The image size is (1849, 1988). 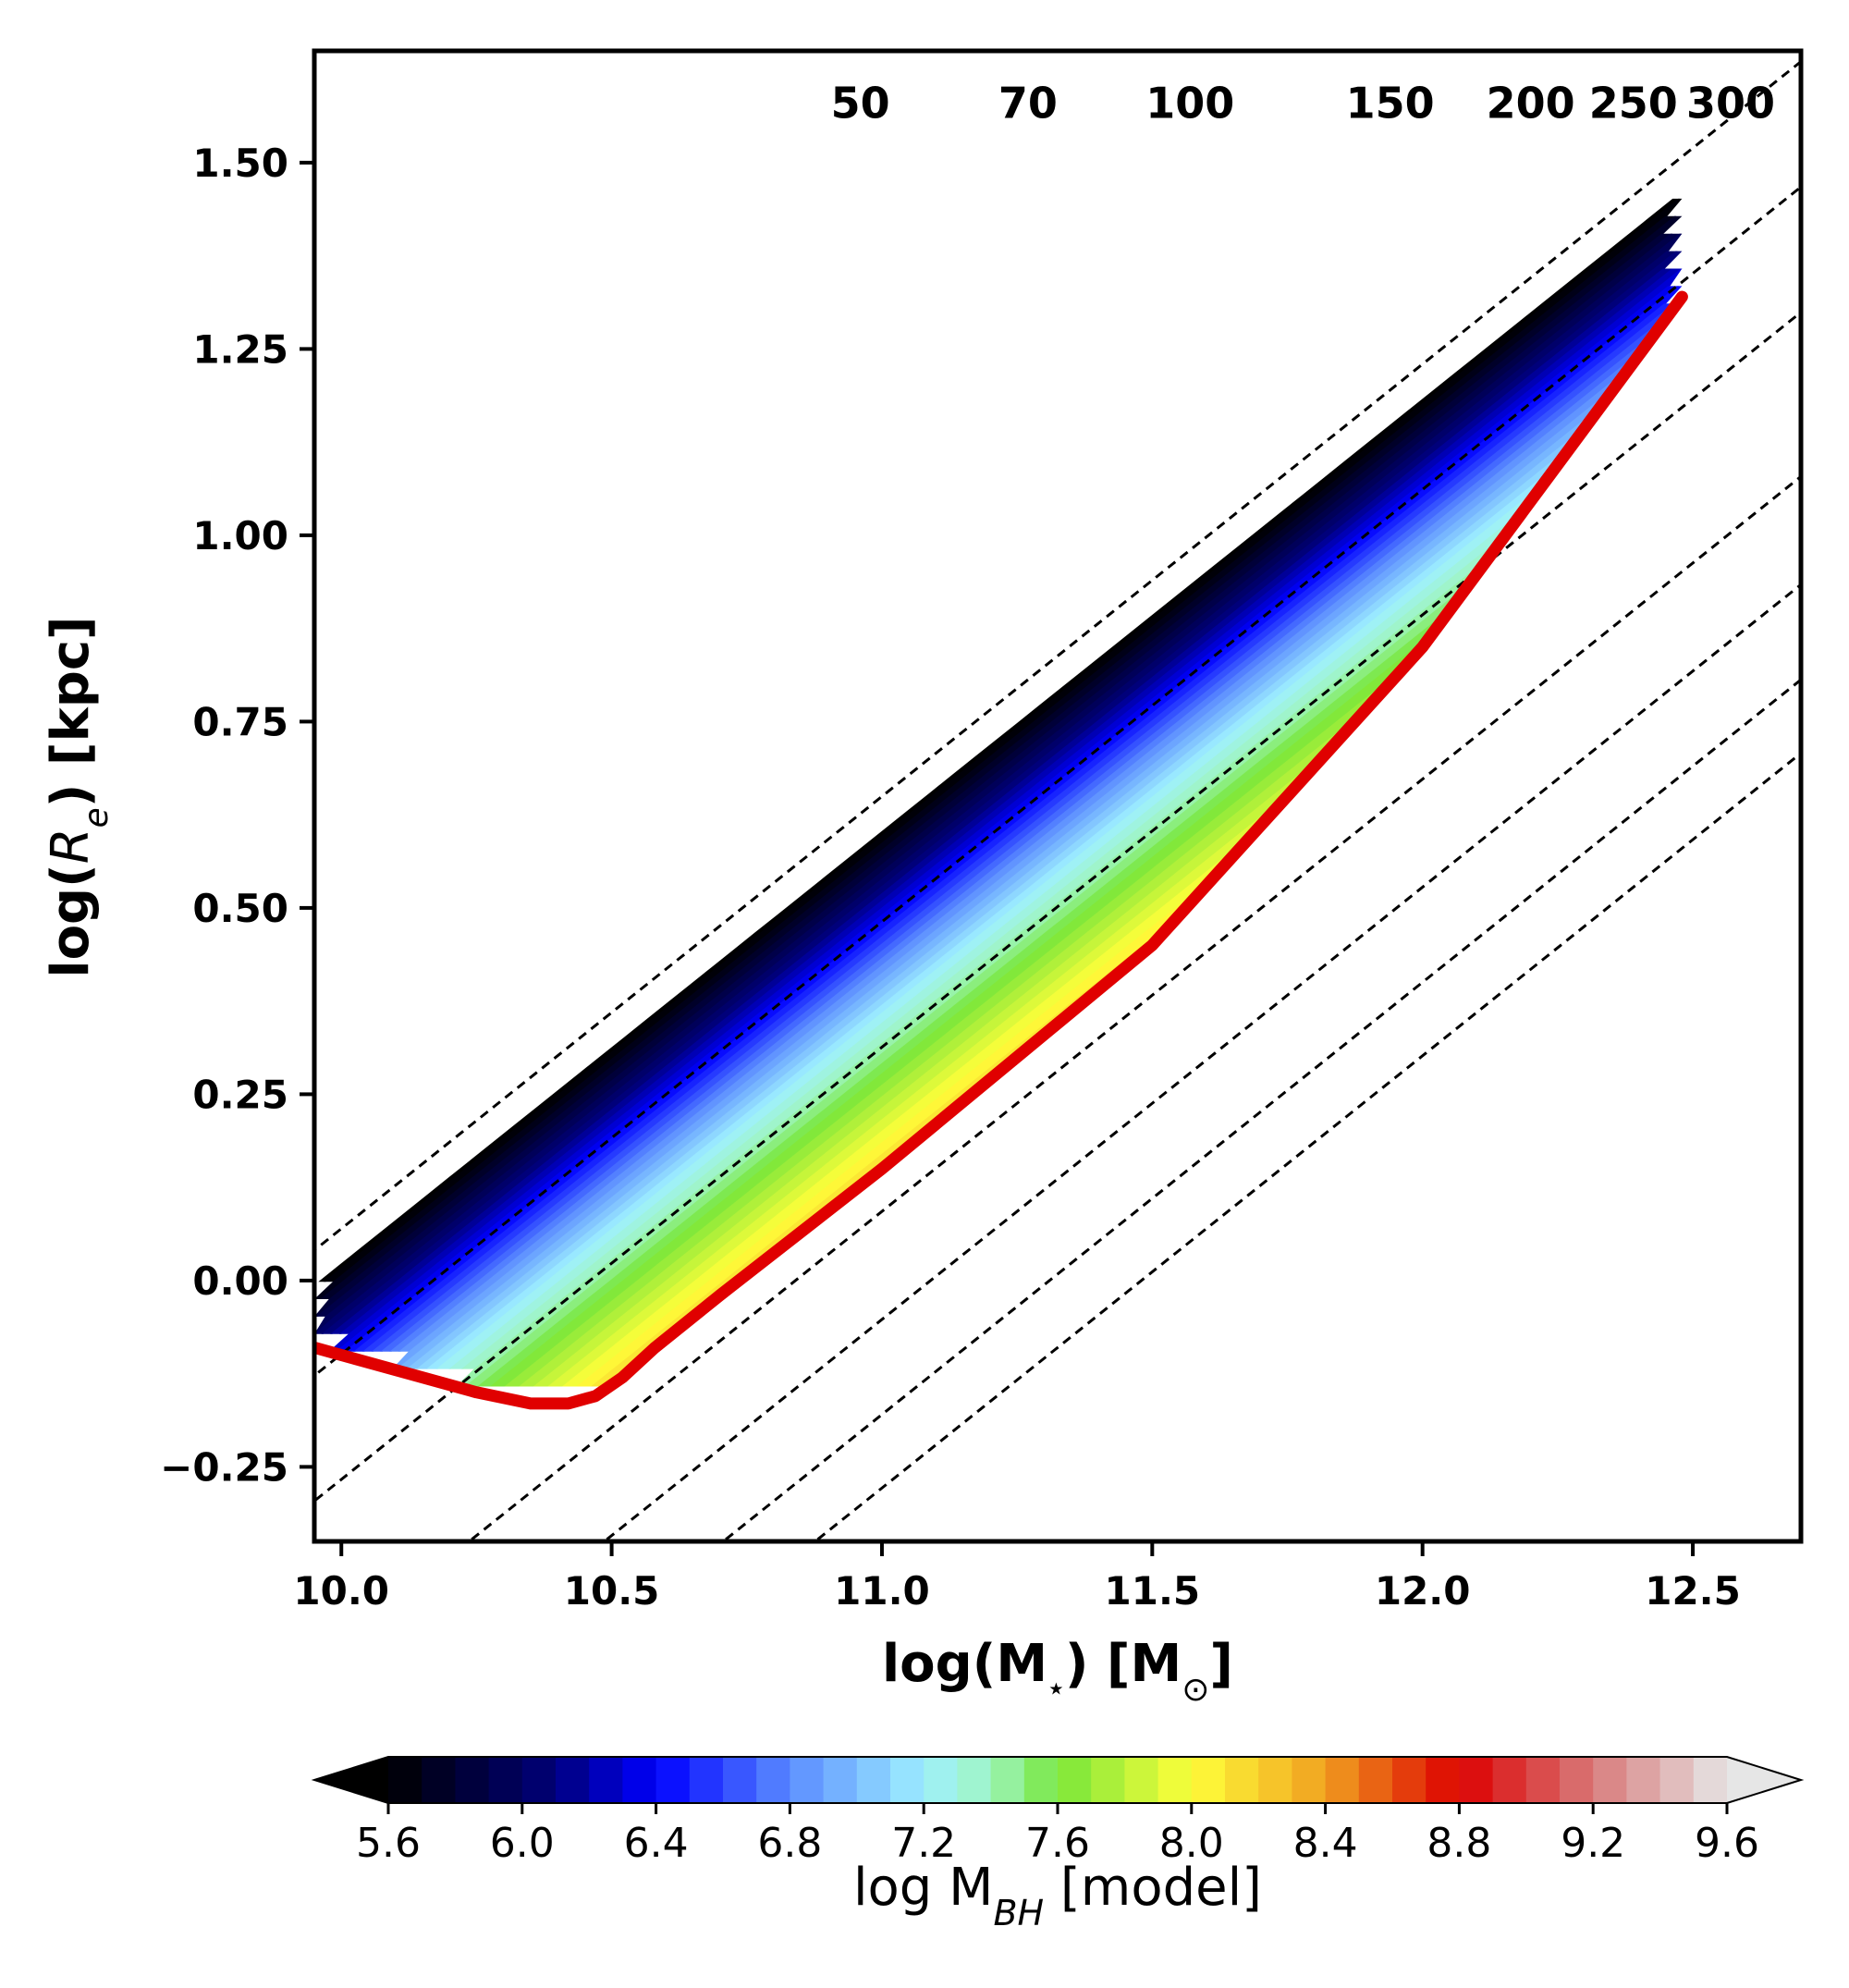 I want to click on colorbar-tick-label: 9.6, so click(x=1727, y=1843).